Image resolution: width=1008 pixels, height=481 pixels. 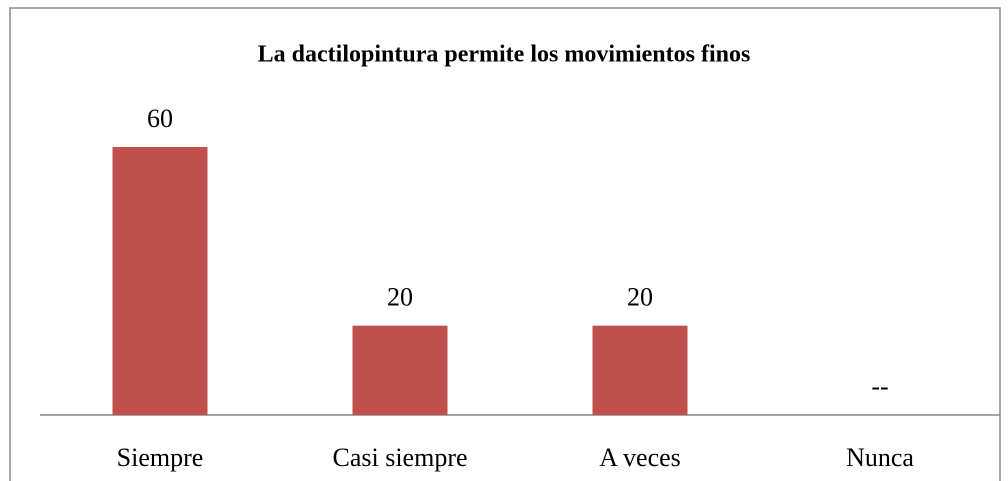 I want to click on x-tick-label: Nunca, so click(x=880, y=457).